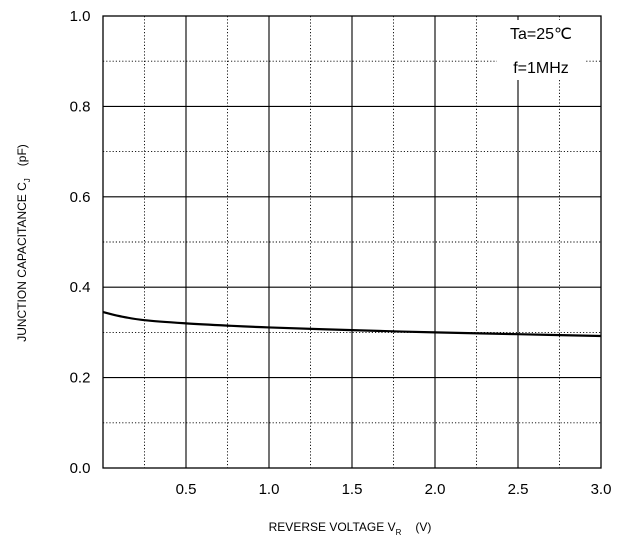 This screenshot has width=629, height=543. Describe the element at coordinates (22, 155) in the screenshot. I see `y-axis-label-unit: (pF)` at that location.